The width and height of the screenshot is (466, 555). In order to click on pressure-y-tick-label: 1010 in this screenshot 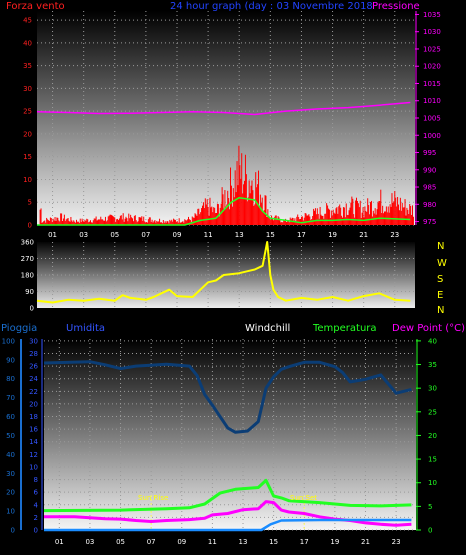, I will do `click(432, 101)`.